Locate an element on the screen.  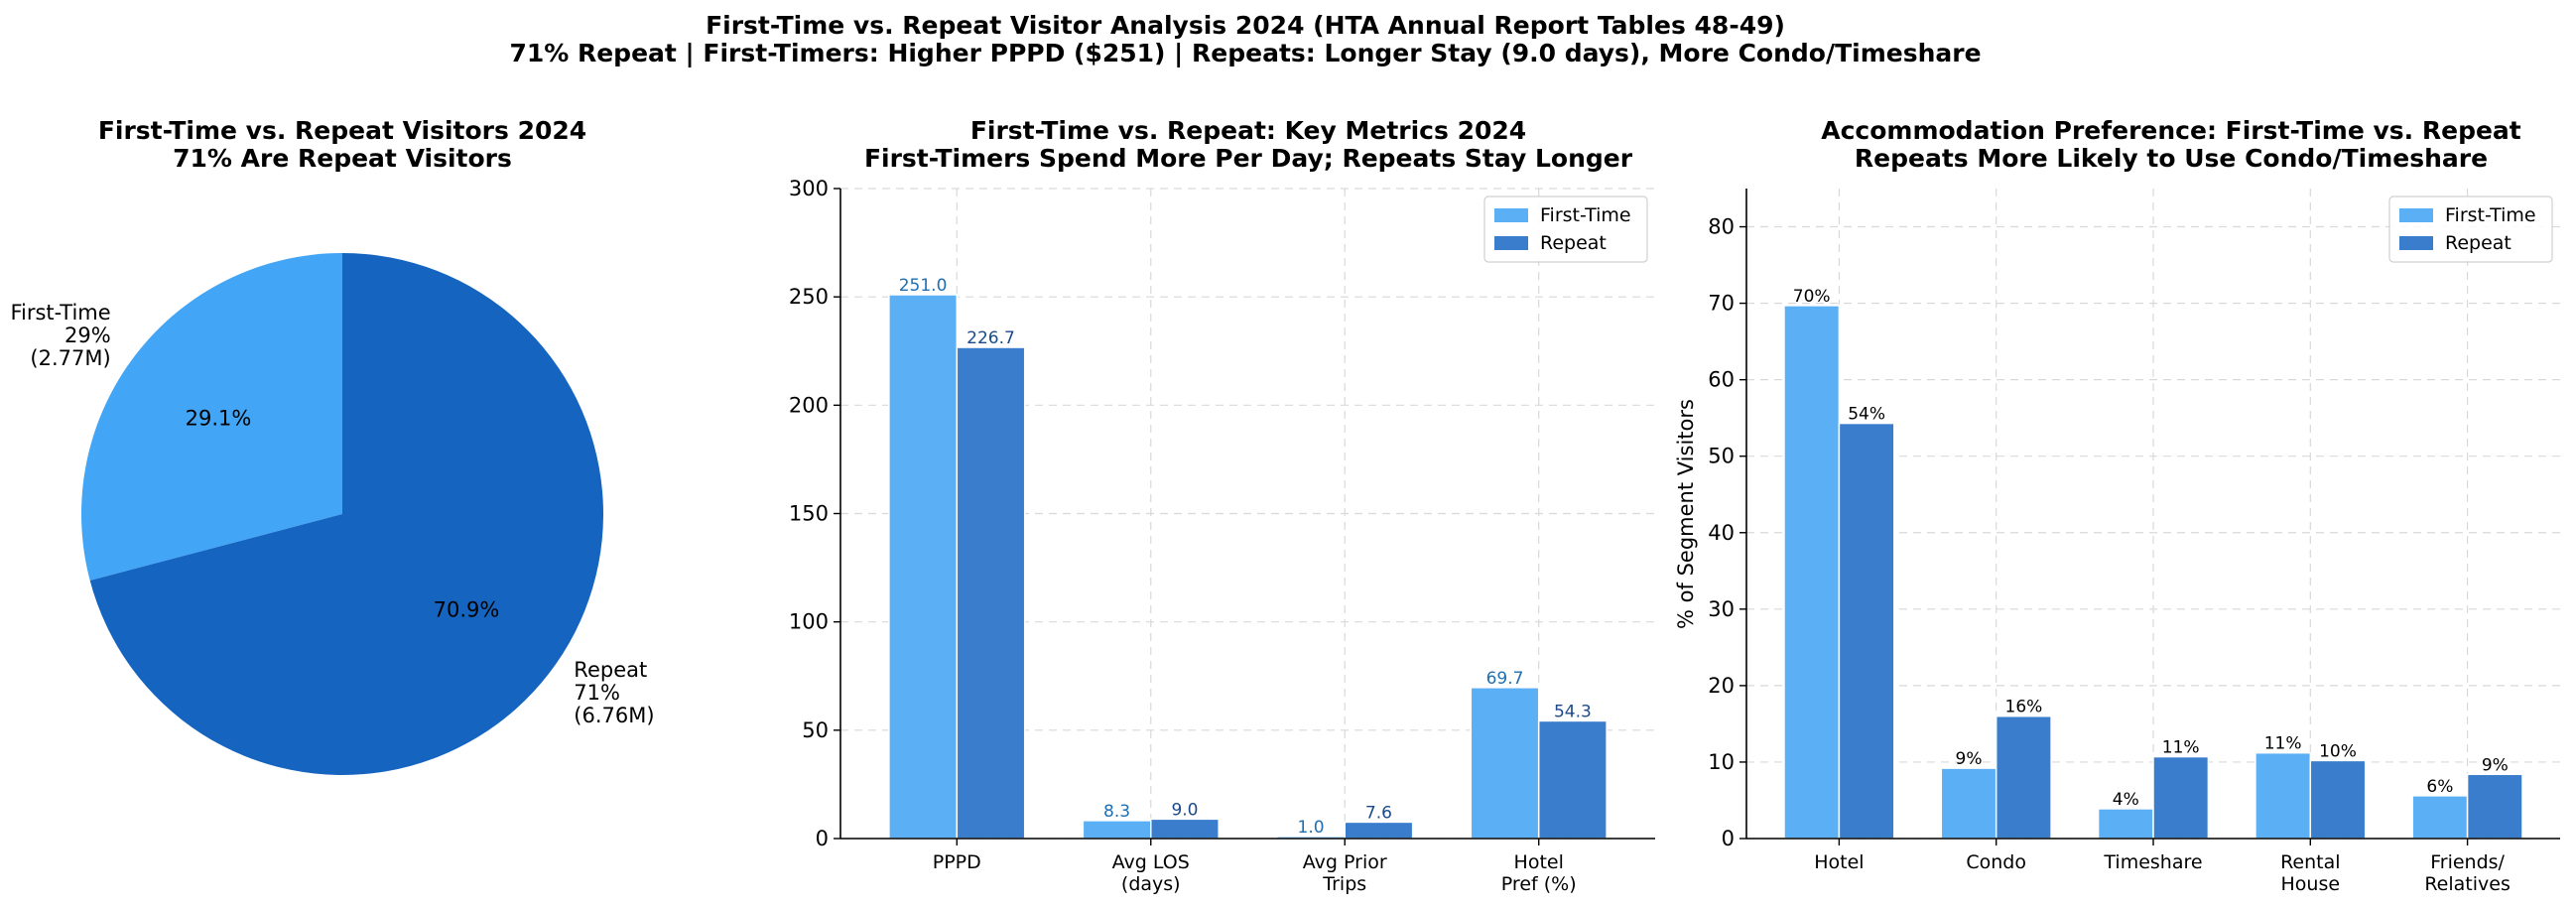
y-tick-label: 150 is located at coordinates (809, 514).